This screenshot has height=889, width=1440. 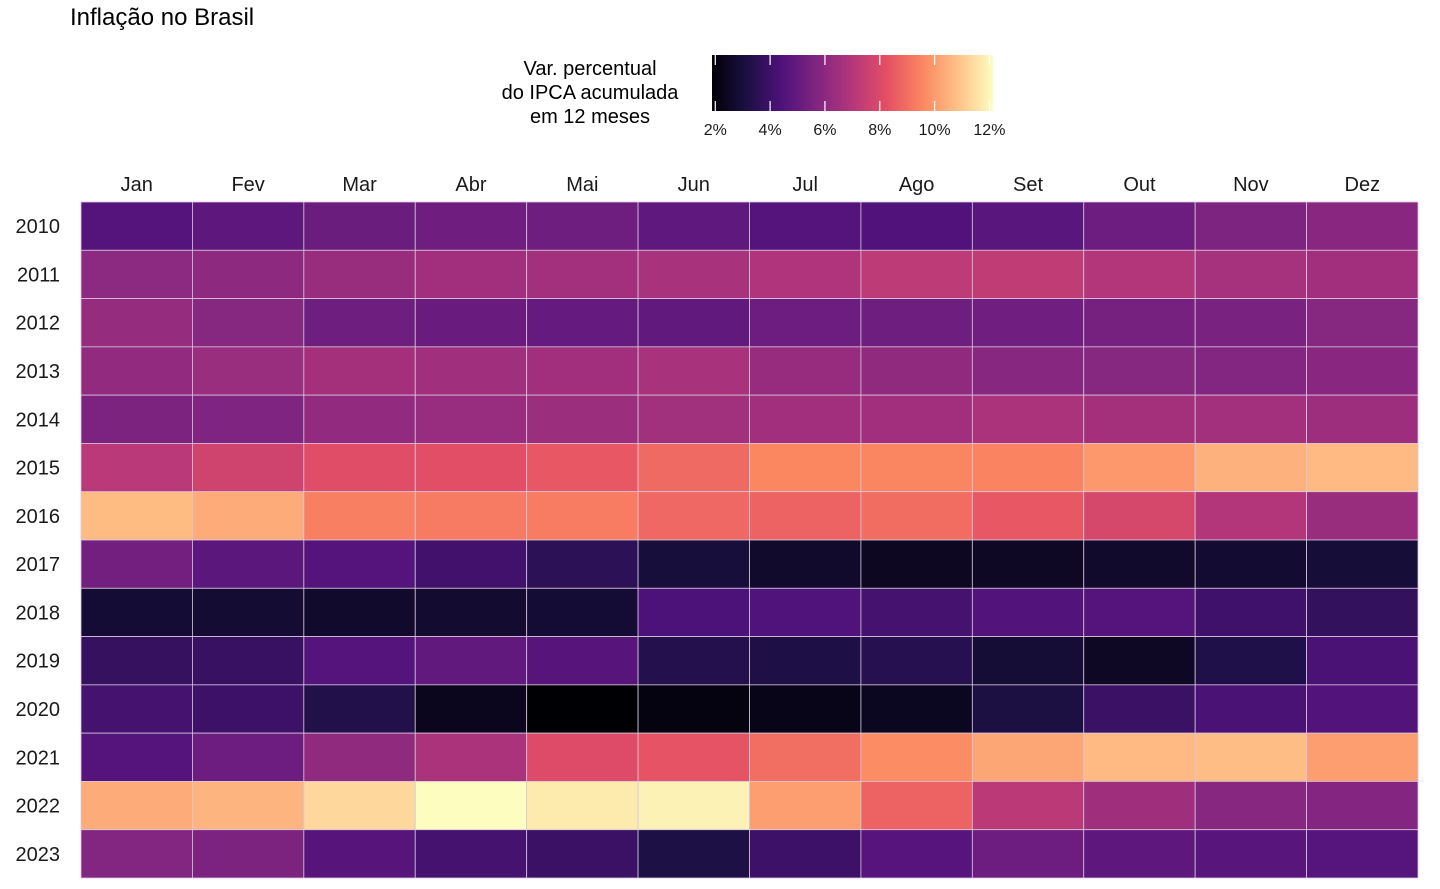 What do you see at coordinates (470, 185) in the screenshot?
I see `month-label: Abr` at bounding box center [470, 185].